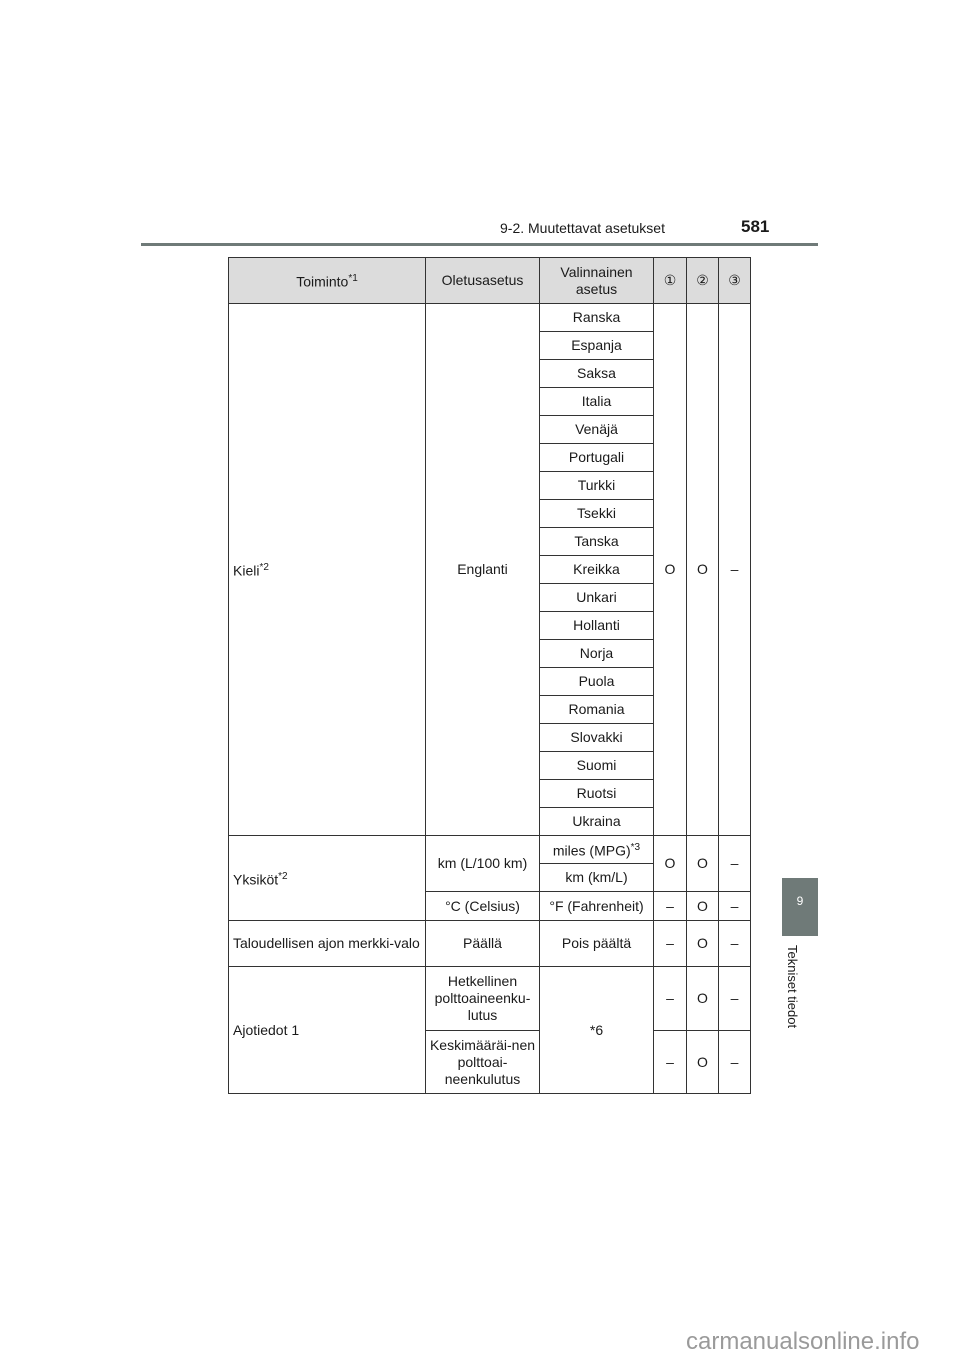 This screenshot has height=1358, width=960. What do you see at coordinates (596, 280) in the screenshot?
I see `column-header: Valinnainen asetus` at bounding box center [596, 280].